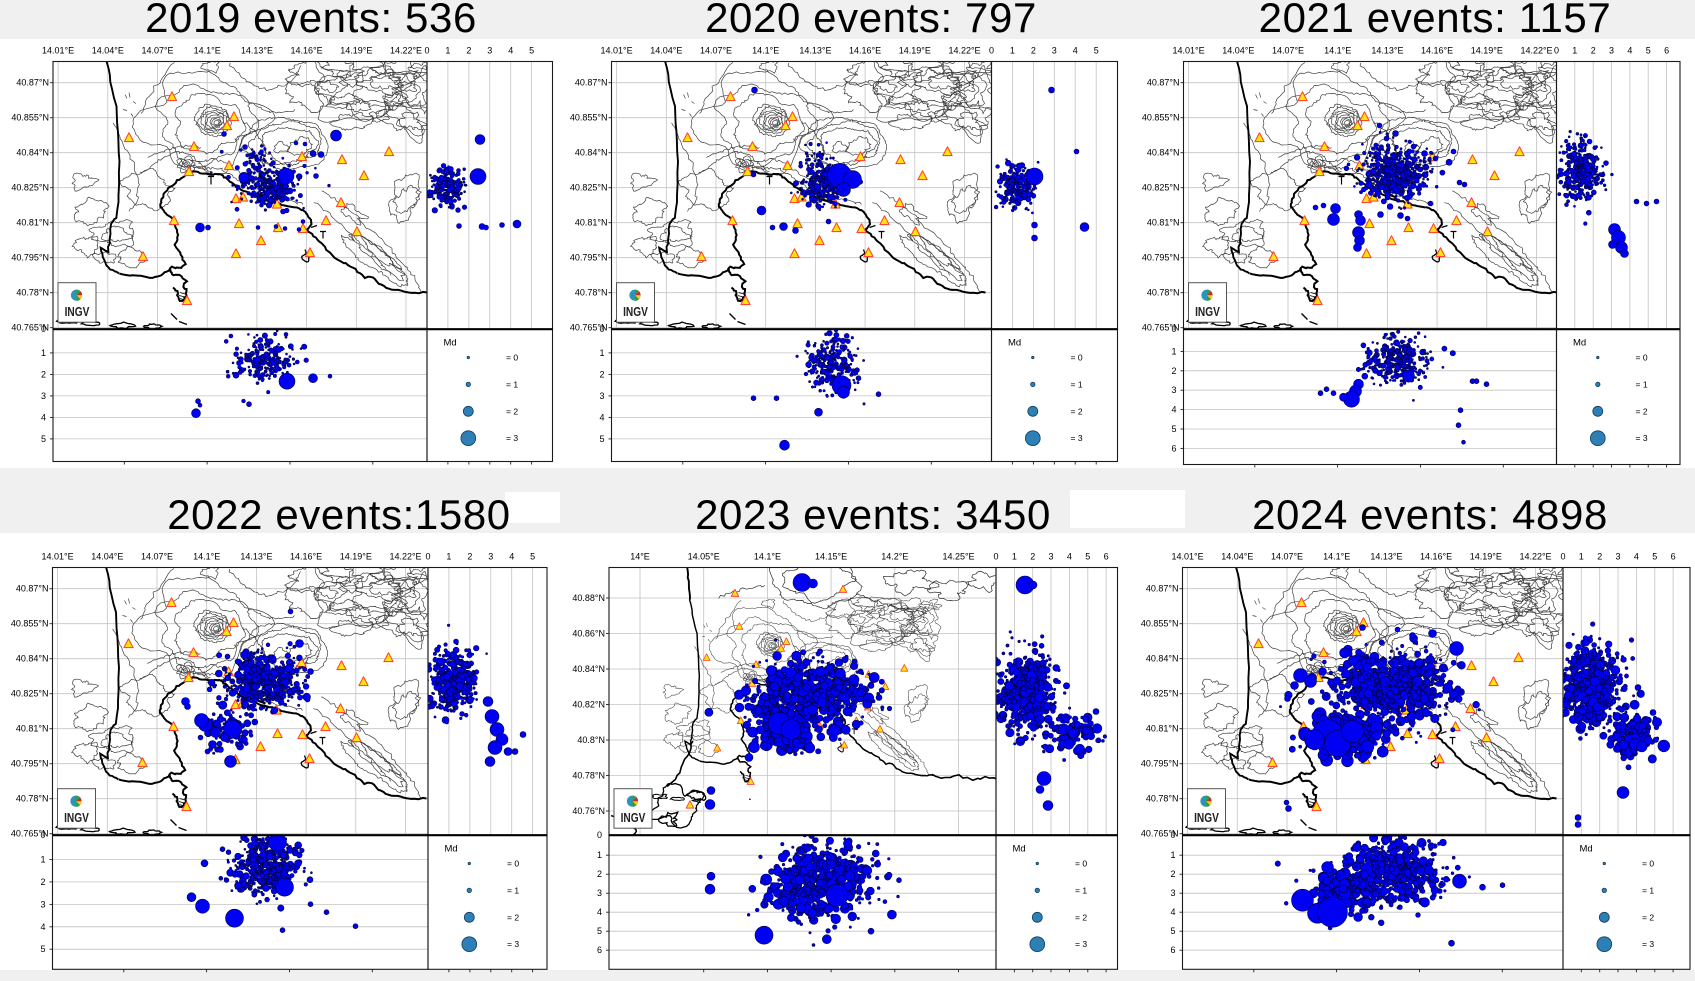 This screenshot has width=1695, height=981. What do you see at coordinates (30, 328) in the screenshot?
I see `svg-text: 40.765°N` at bounding box center [30, 328].